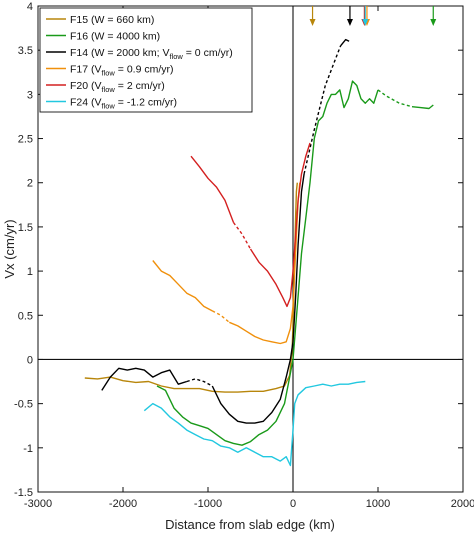 The height and width of the screenshot is (540, 474). Describe the element at coordinates (280, 225) in the screenshot. I see `series-4-tail` at that location.